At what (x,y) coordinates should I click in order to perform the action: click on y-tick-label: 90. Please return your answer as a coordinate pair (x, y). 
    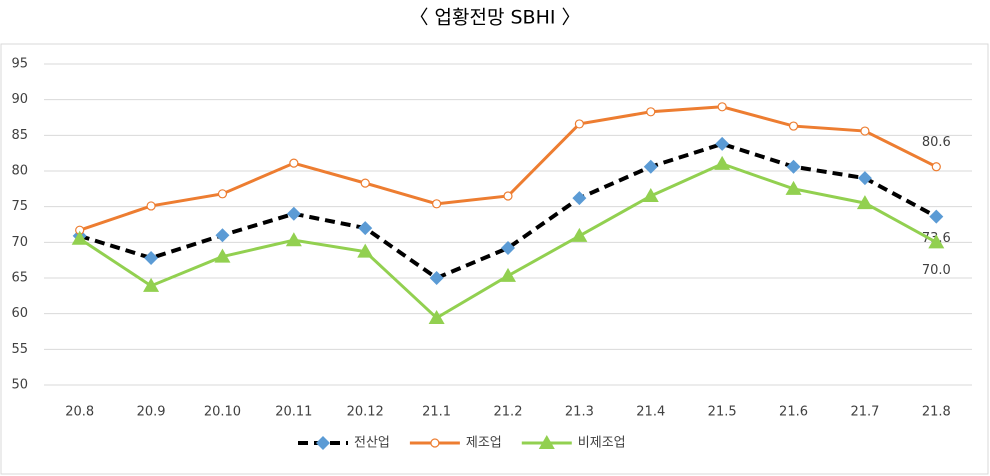
    Looking at the image, I should click on (19, 99).